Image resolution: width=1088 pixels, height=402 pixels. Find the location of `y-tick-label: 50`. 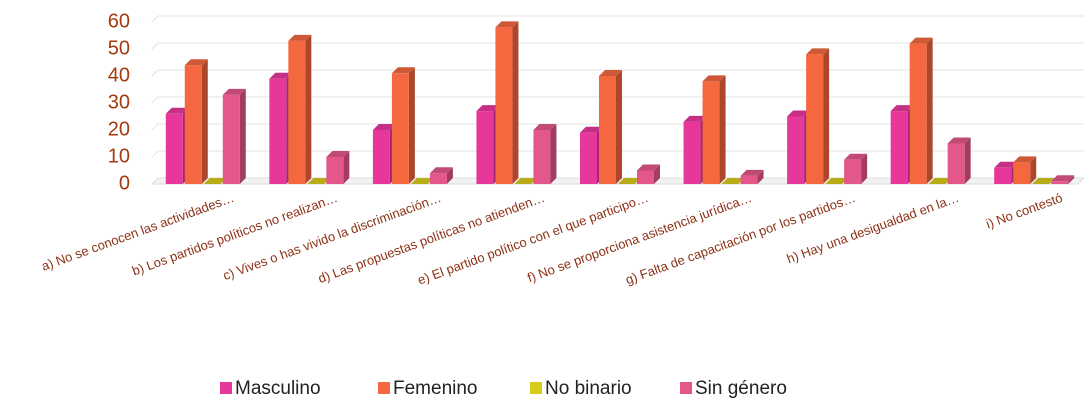

y-tick-label: 50 is located at coordinates (119, 48).